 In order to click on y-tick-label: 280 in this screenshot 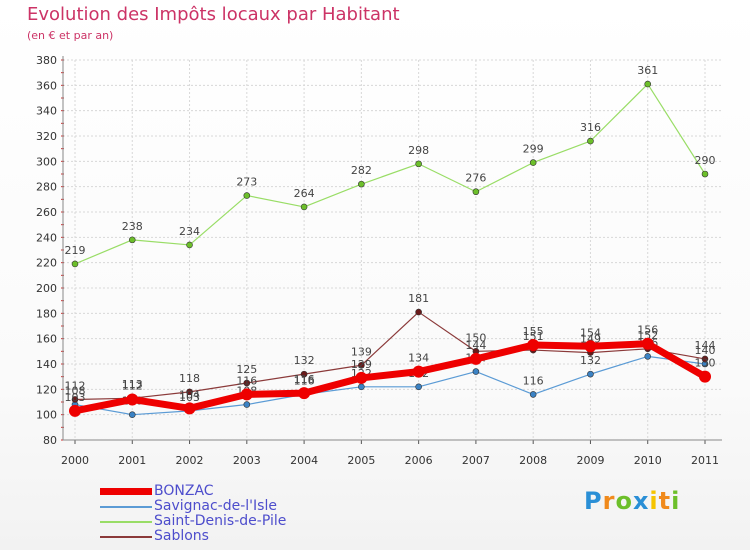, I will do `click(46, 187)`.